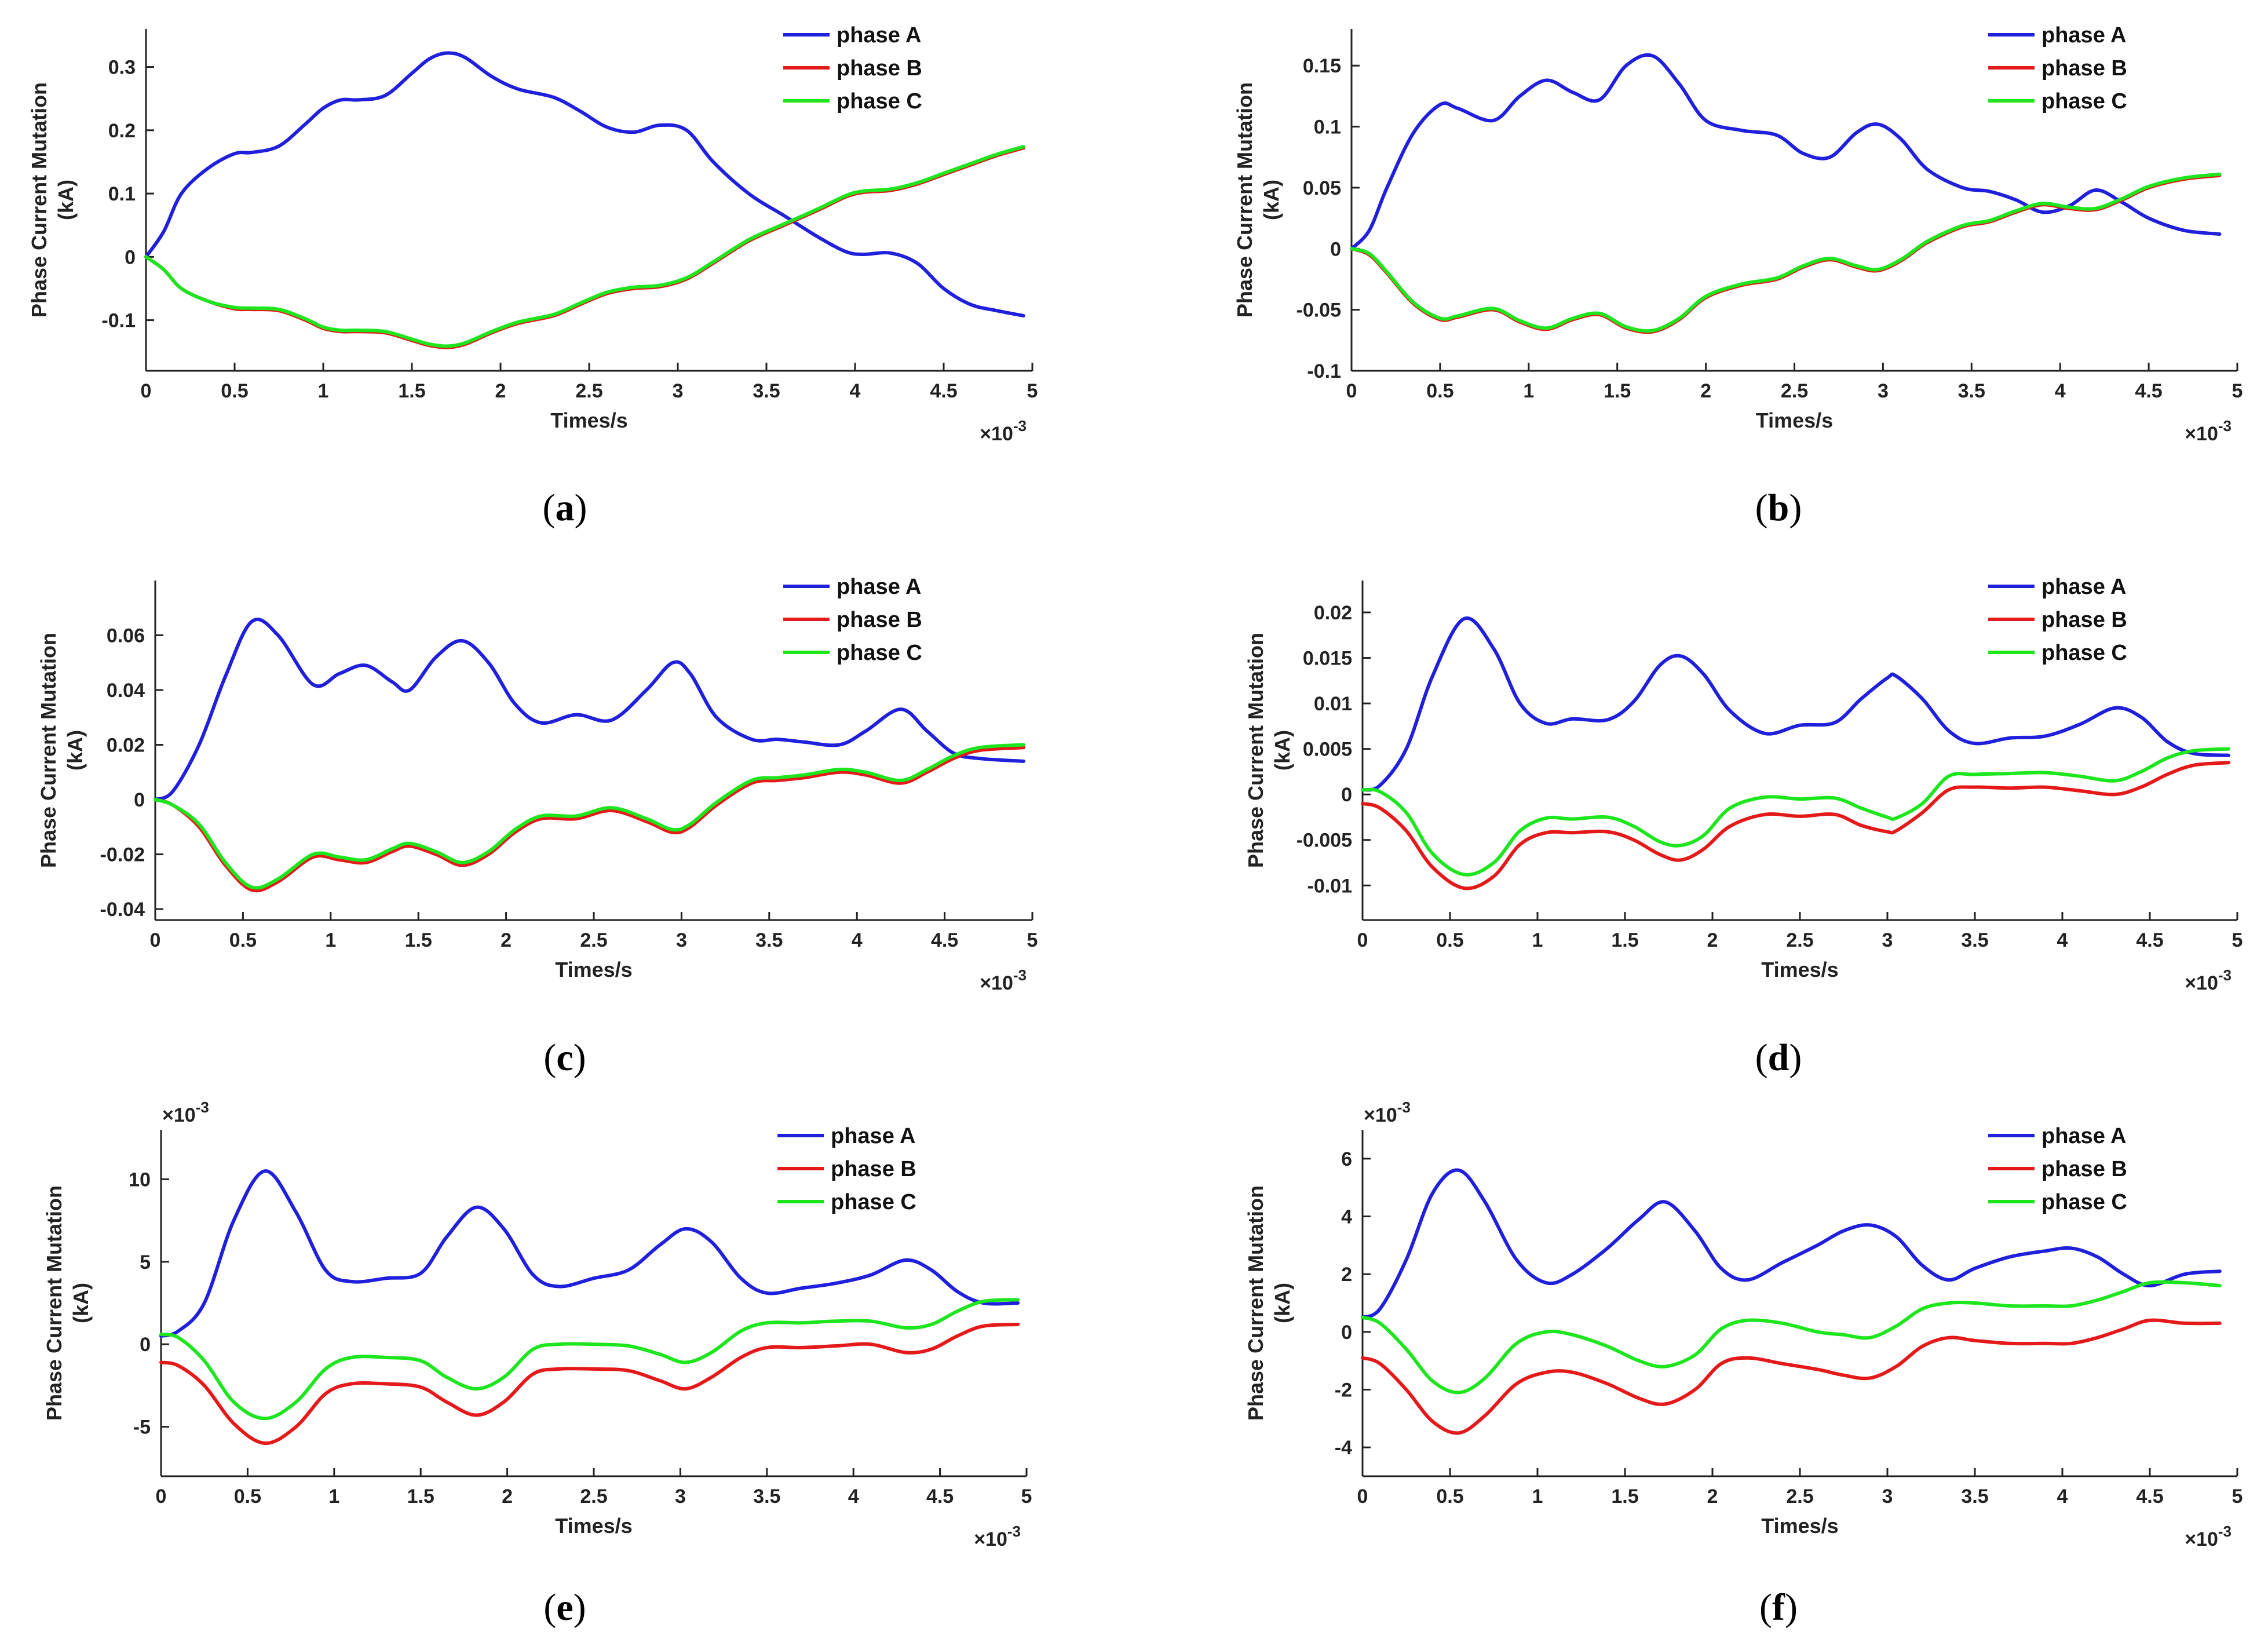 Image resolution: width=2268 pixels, height=1646 pixels. What do you see at coordinates (1344, 1391) in the screenshot?
I see `y-tick-label: -2` at bounding box center [1344, 1391].